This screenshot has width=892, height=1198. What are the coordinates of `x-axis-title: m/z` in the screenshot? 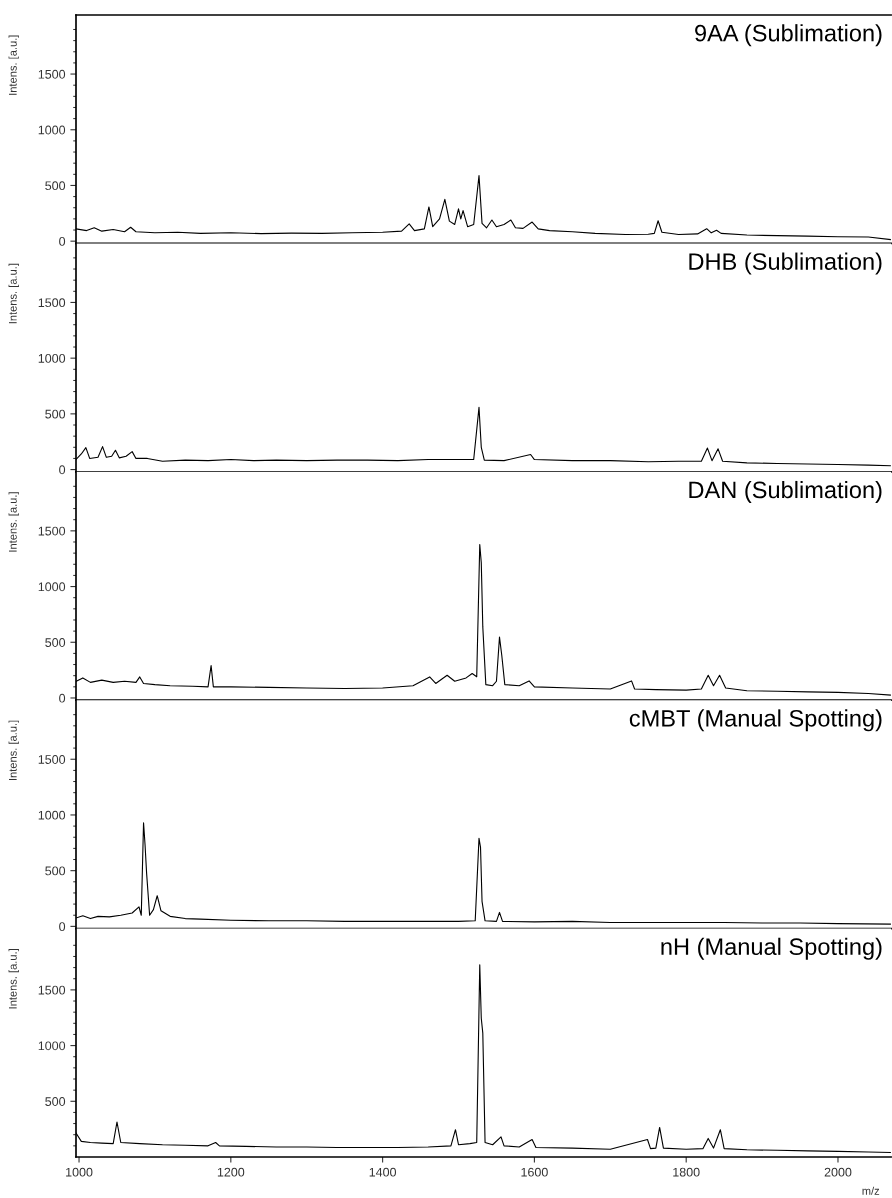 It's located at (871, 1190).